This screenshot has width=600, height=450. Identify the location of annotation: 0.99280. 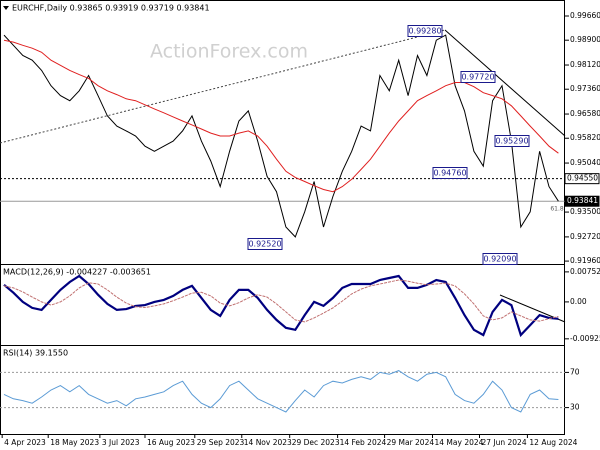
(424, 31).